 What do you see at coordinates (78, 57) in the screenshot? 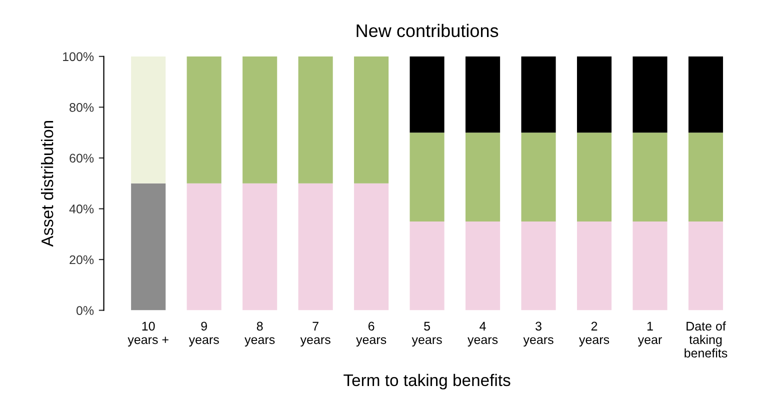
I see `y-tick-label: 100%` at bounding box center [78, 57].